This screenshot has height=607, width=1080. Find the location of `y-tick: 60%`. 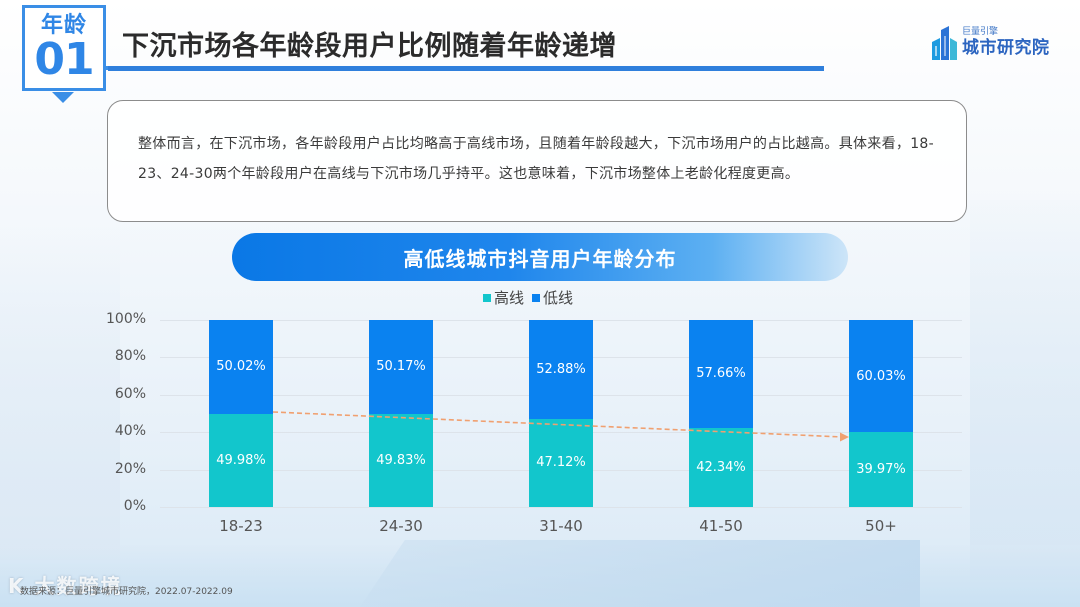

y-tick: 60% is located at coordinates (130, 394).